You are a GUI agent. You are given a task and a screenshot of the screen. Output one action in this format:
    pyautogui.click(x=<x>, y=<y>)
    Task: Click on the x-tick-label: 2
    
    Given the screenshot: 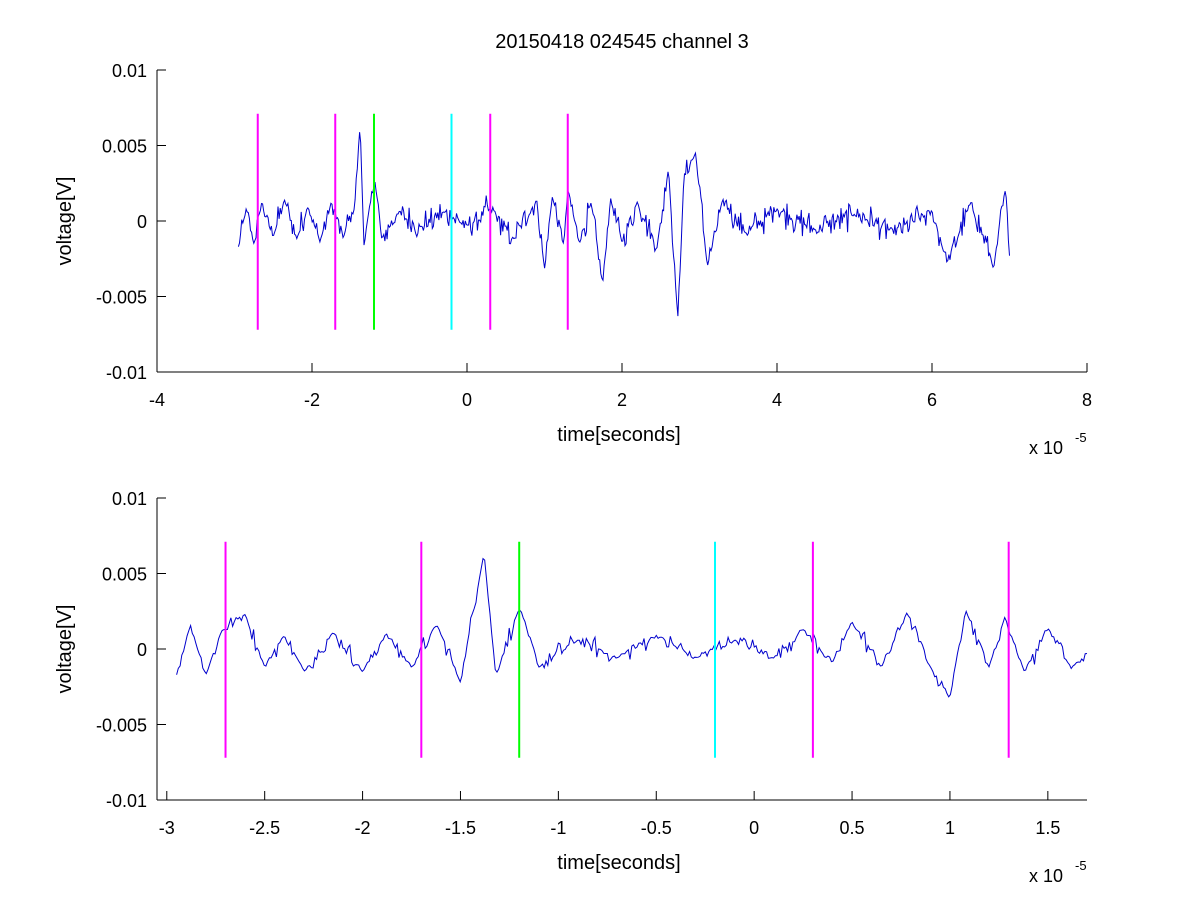 What is the action you would take?
    pyautogui.click(x=622, y=400)
    